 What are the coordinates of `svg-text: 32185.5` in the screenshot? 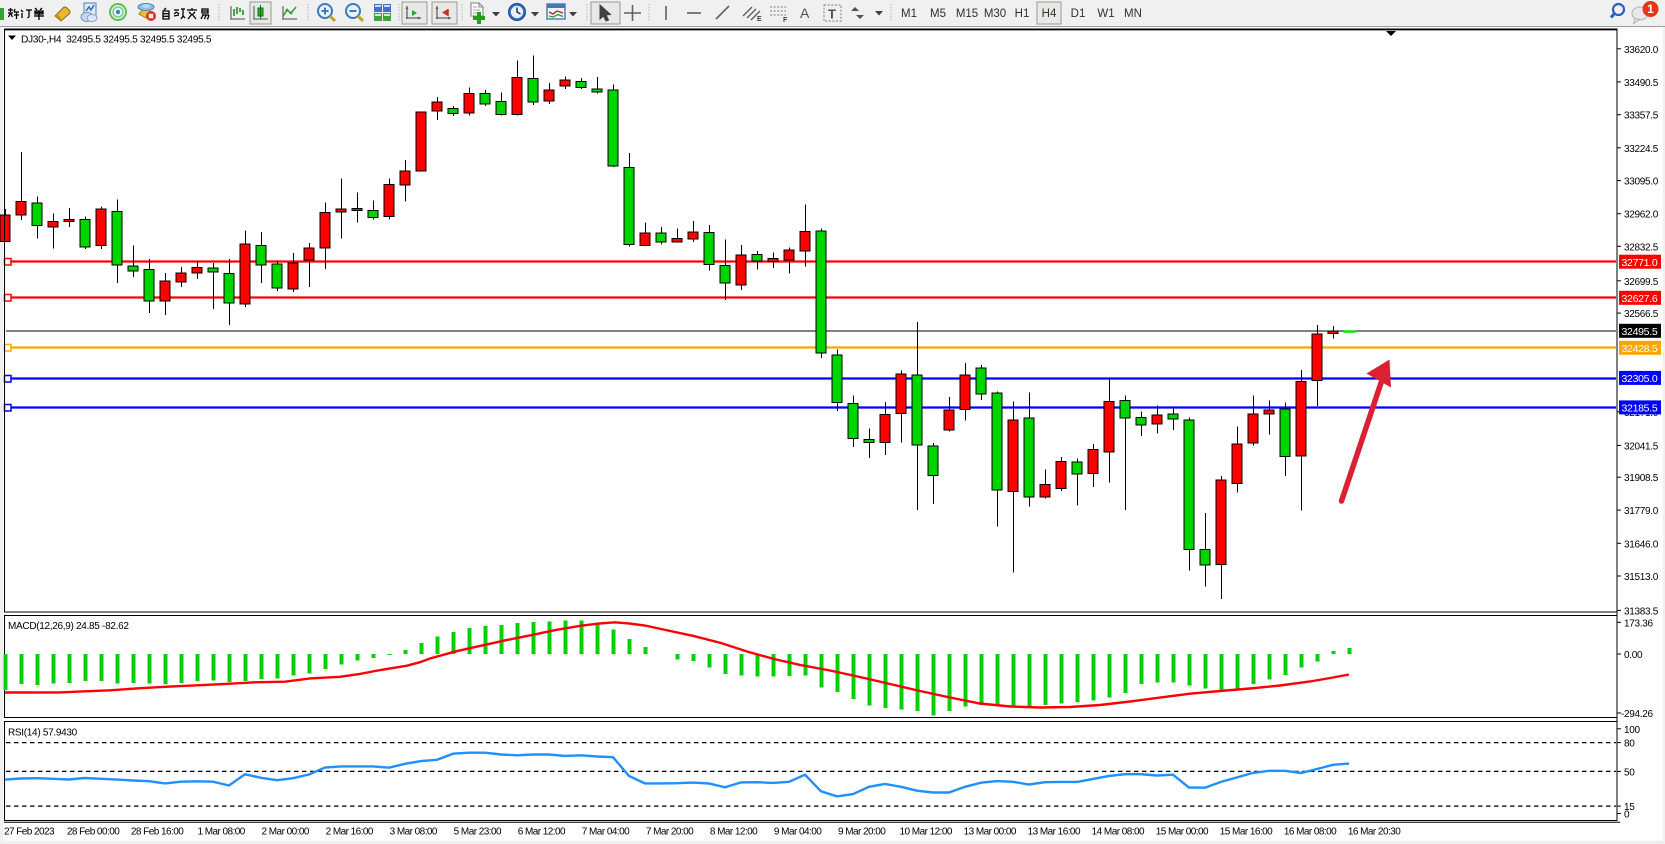 It's located at (1640, 409).